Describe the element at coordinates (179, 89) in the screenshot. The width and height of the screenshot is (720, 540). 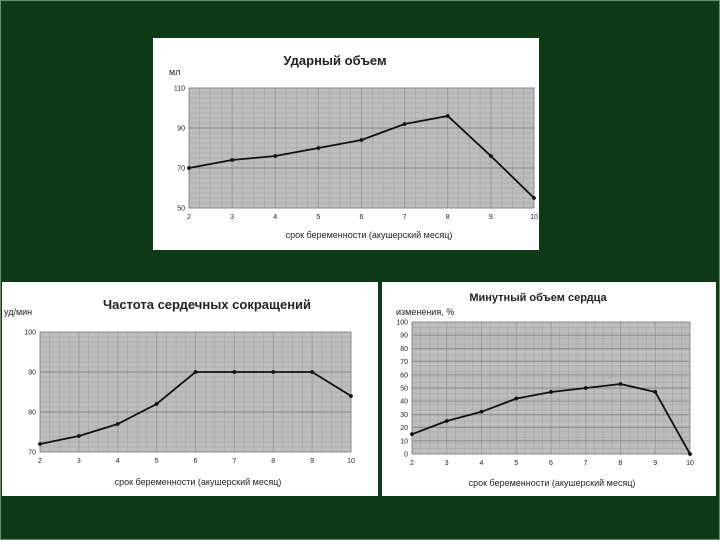
I see `y-tick-label: 110` at that location.